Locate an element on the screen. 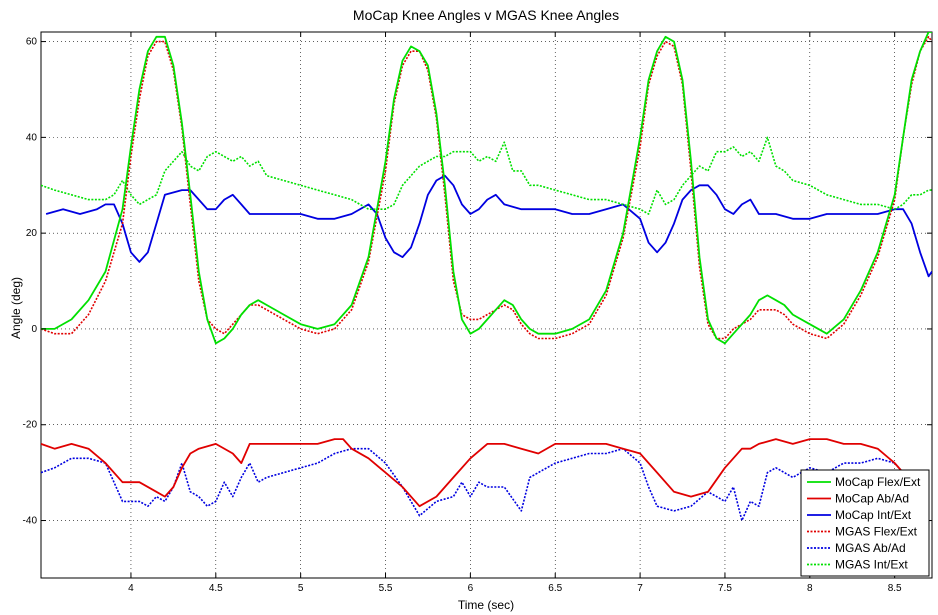  legend-entry: MoCap Int/Ext is located at coordinates (873, 515).